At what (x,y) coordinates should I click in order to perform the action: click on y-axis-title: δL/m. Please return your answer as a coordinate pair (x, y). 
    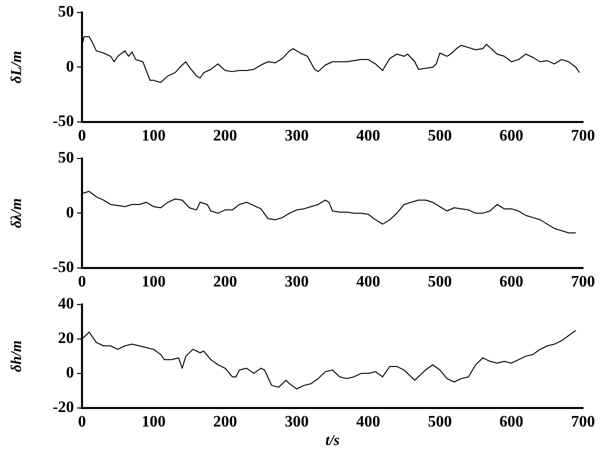
    Looking at the image, I should click on (16, 67).